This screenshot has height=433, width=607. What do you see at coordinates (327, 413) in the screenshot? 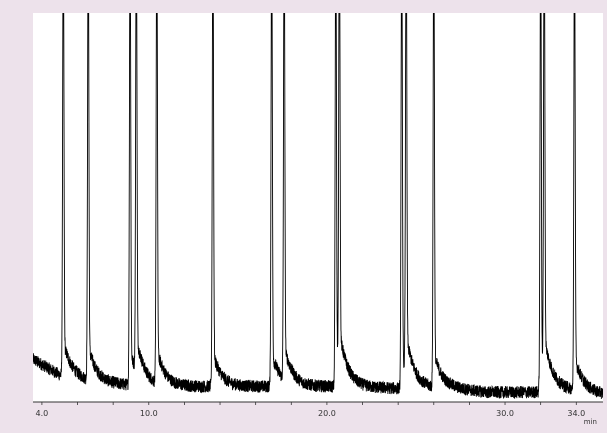
I see `x-tick-label: 20.0` at bounding box center [327, 413].